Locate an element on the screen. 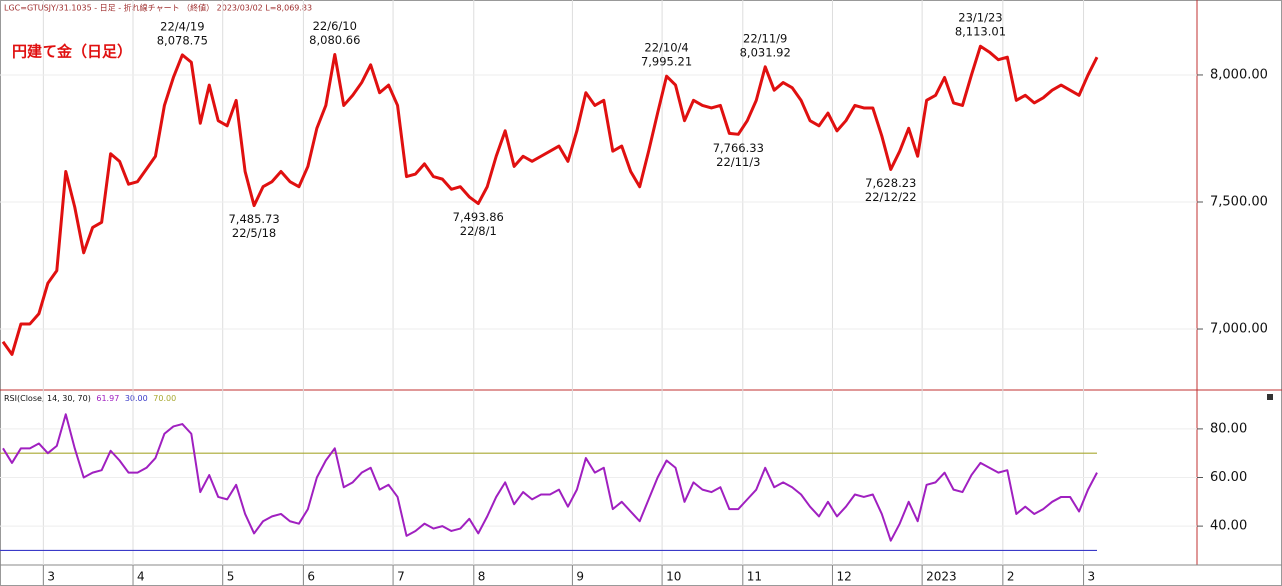 Image resolution: width=1282 pixels, height=586 pixels. x-tick-label: 11 is located at coordinates (754, 577).